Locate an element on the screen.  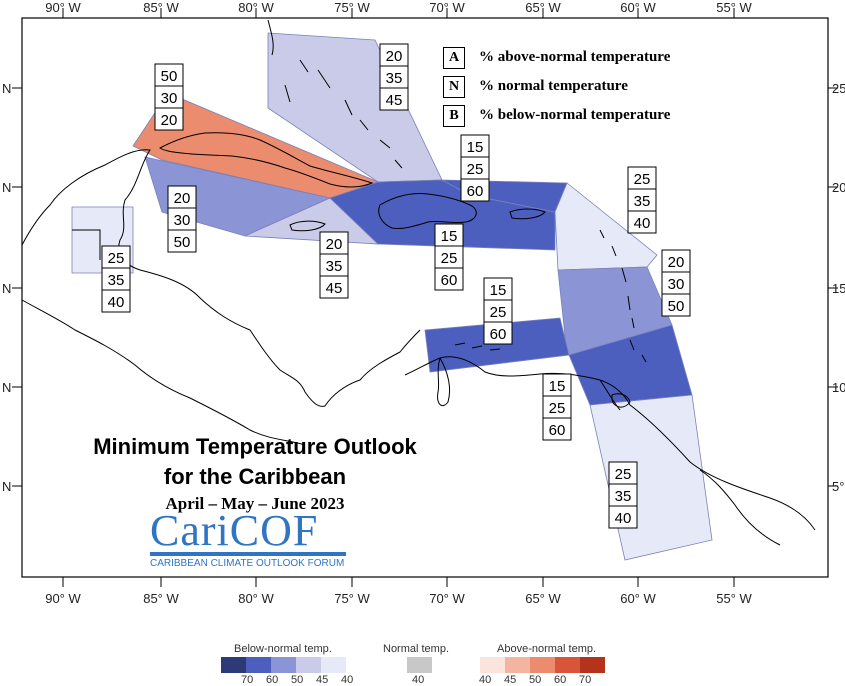
prob-box-belize: 25 35 40 is located at coordinates (116, 279).